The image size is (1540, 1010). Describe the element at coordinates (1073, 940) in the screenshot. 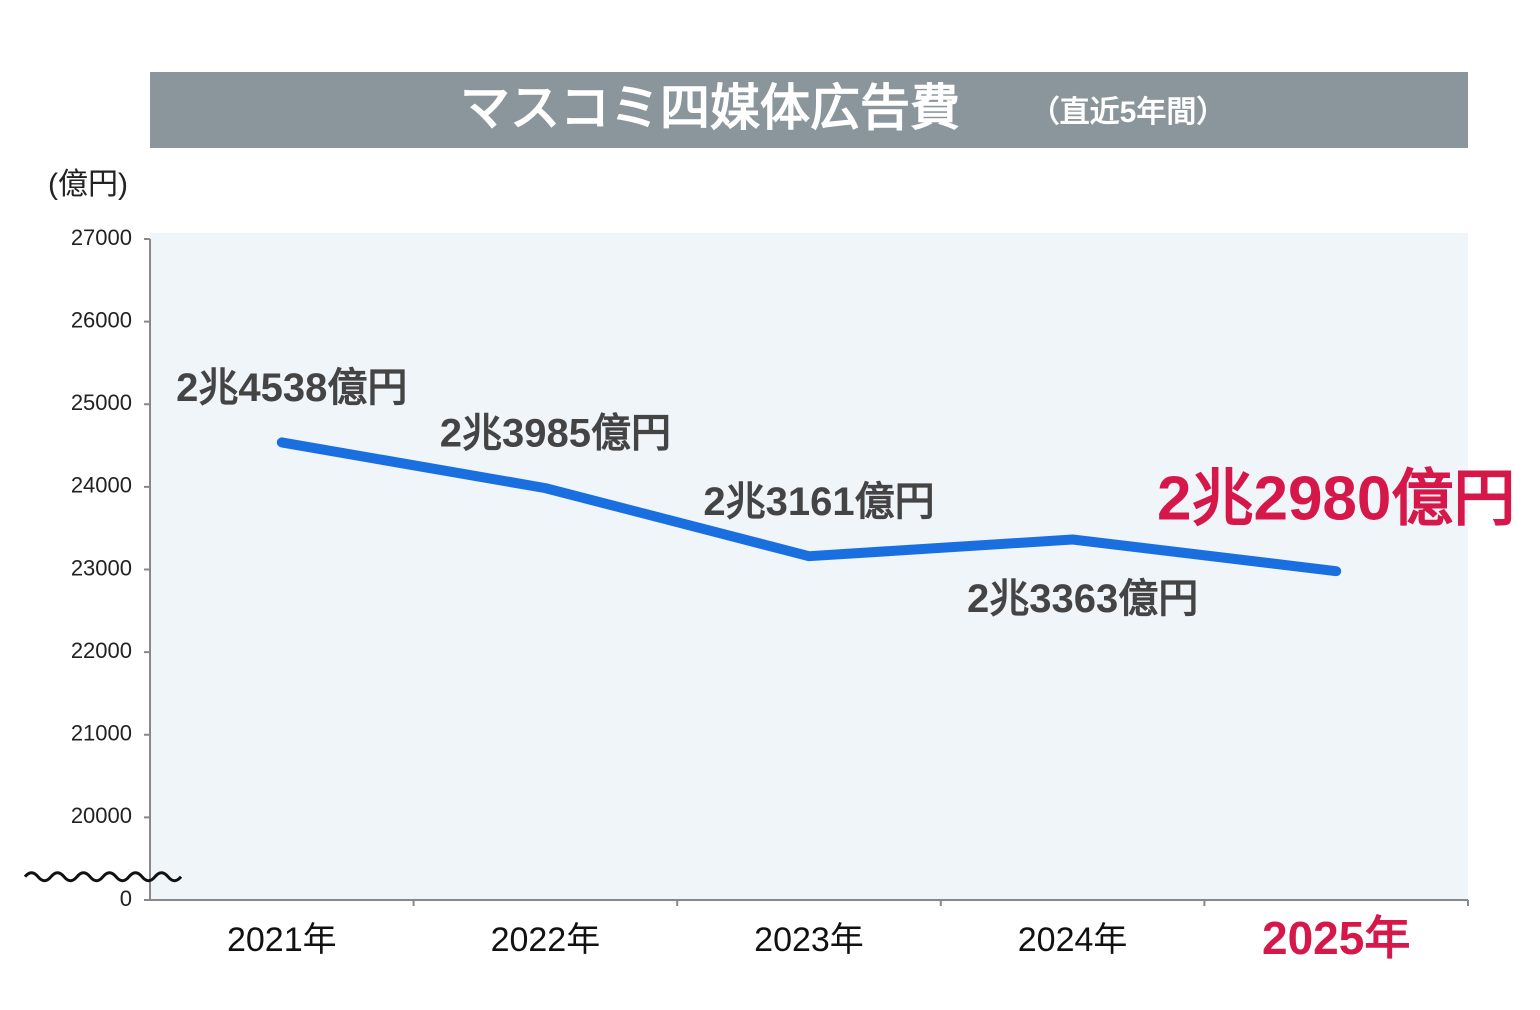

I see `x-tick-label: 2024年` at that location.